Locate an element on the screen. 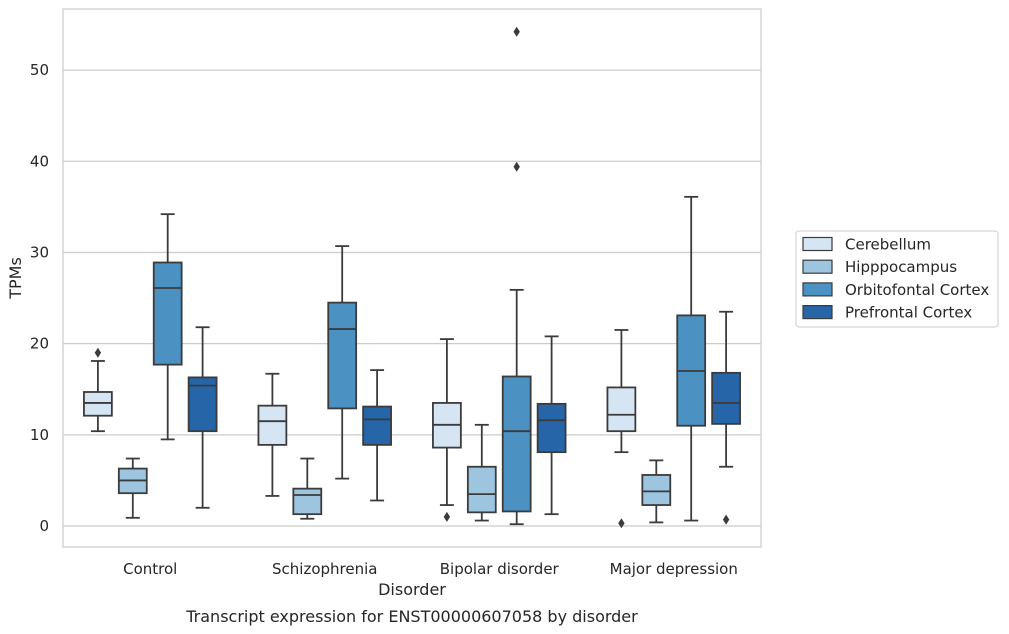  y-tick-label: 0 is located at coordinates (44, 526).